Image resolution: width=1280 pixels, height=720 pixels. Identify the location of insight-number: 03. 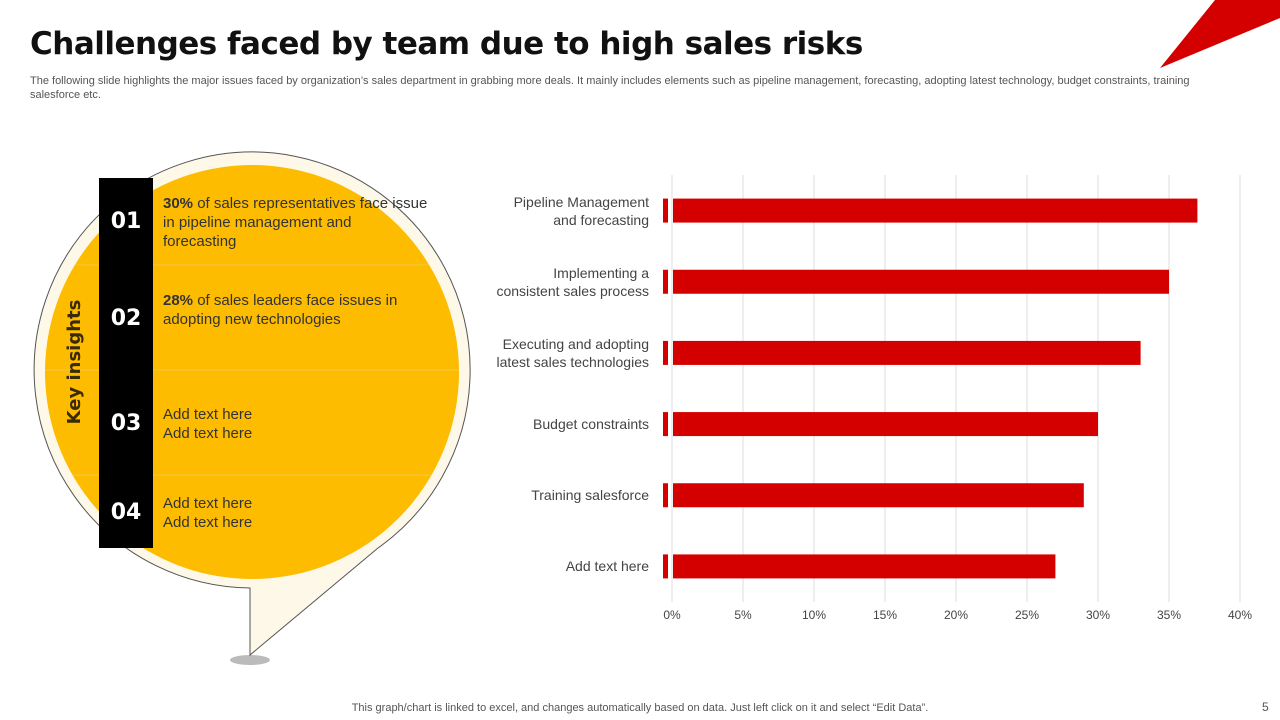
(126, 423).